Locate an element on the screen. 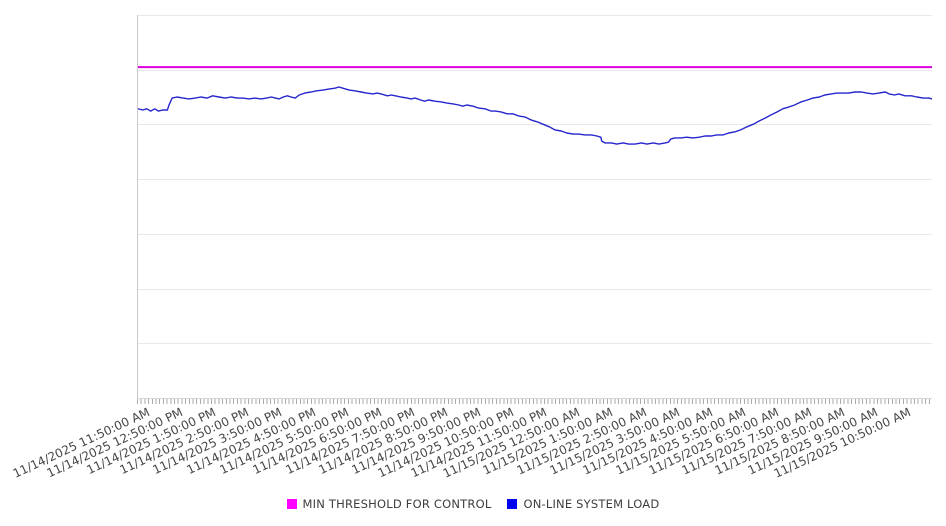  x-axis-label: 11/14/2025 11:50:00 AM is located at coordinates (81, 443).